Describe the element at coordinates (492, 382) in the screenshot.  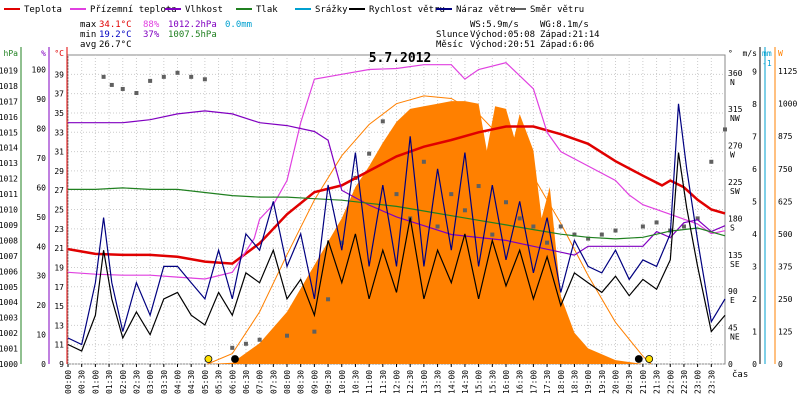
I see `x-tick-label: 15:30` at that location.